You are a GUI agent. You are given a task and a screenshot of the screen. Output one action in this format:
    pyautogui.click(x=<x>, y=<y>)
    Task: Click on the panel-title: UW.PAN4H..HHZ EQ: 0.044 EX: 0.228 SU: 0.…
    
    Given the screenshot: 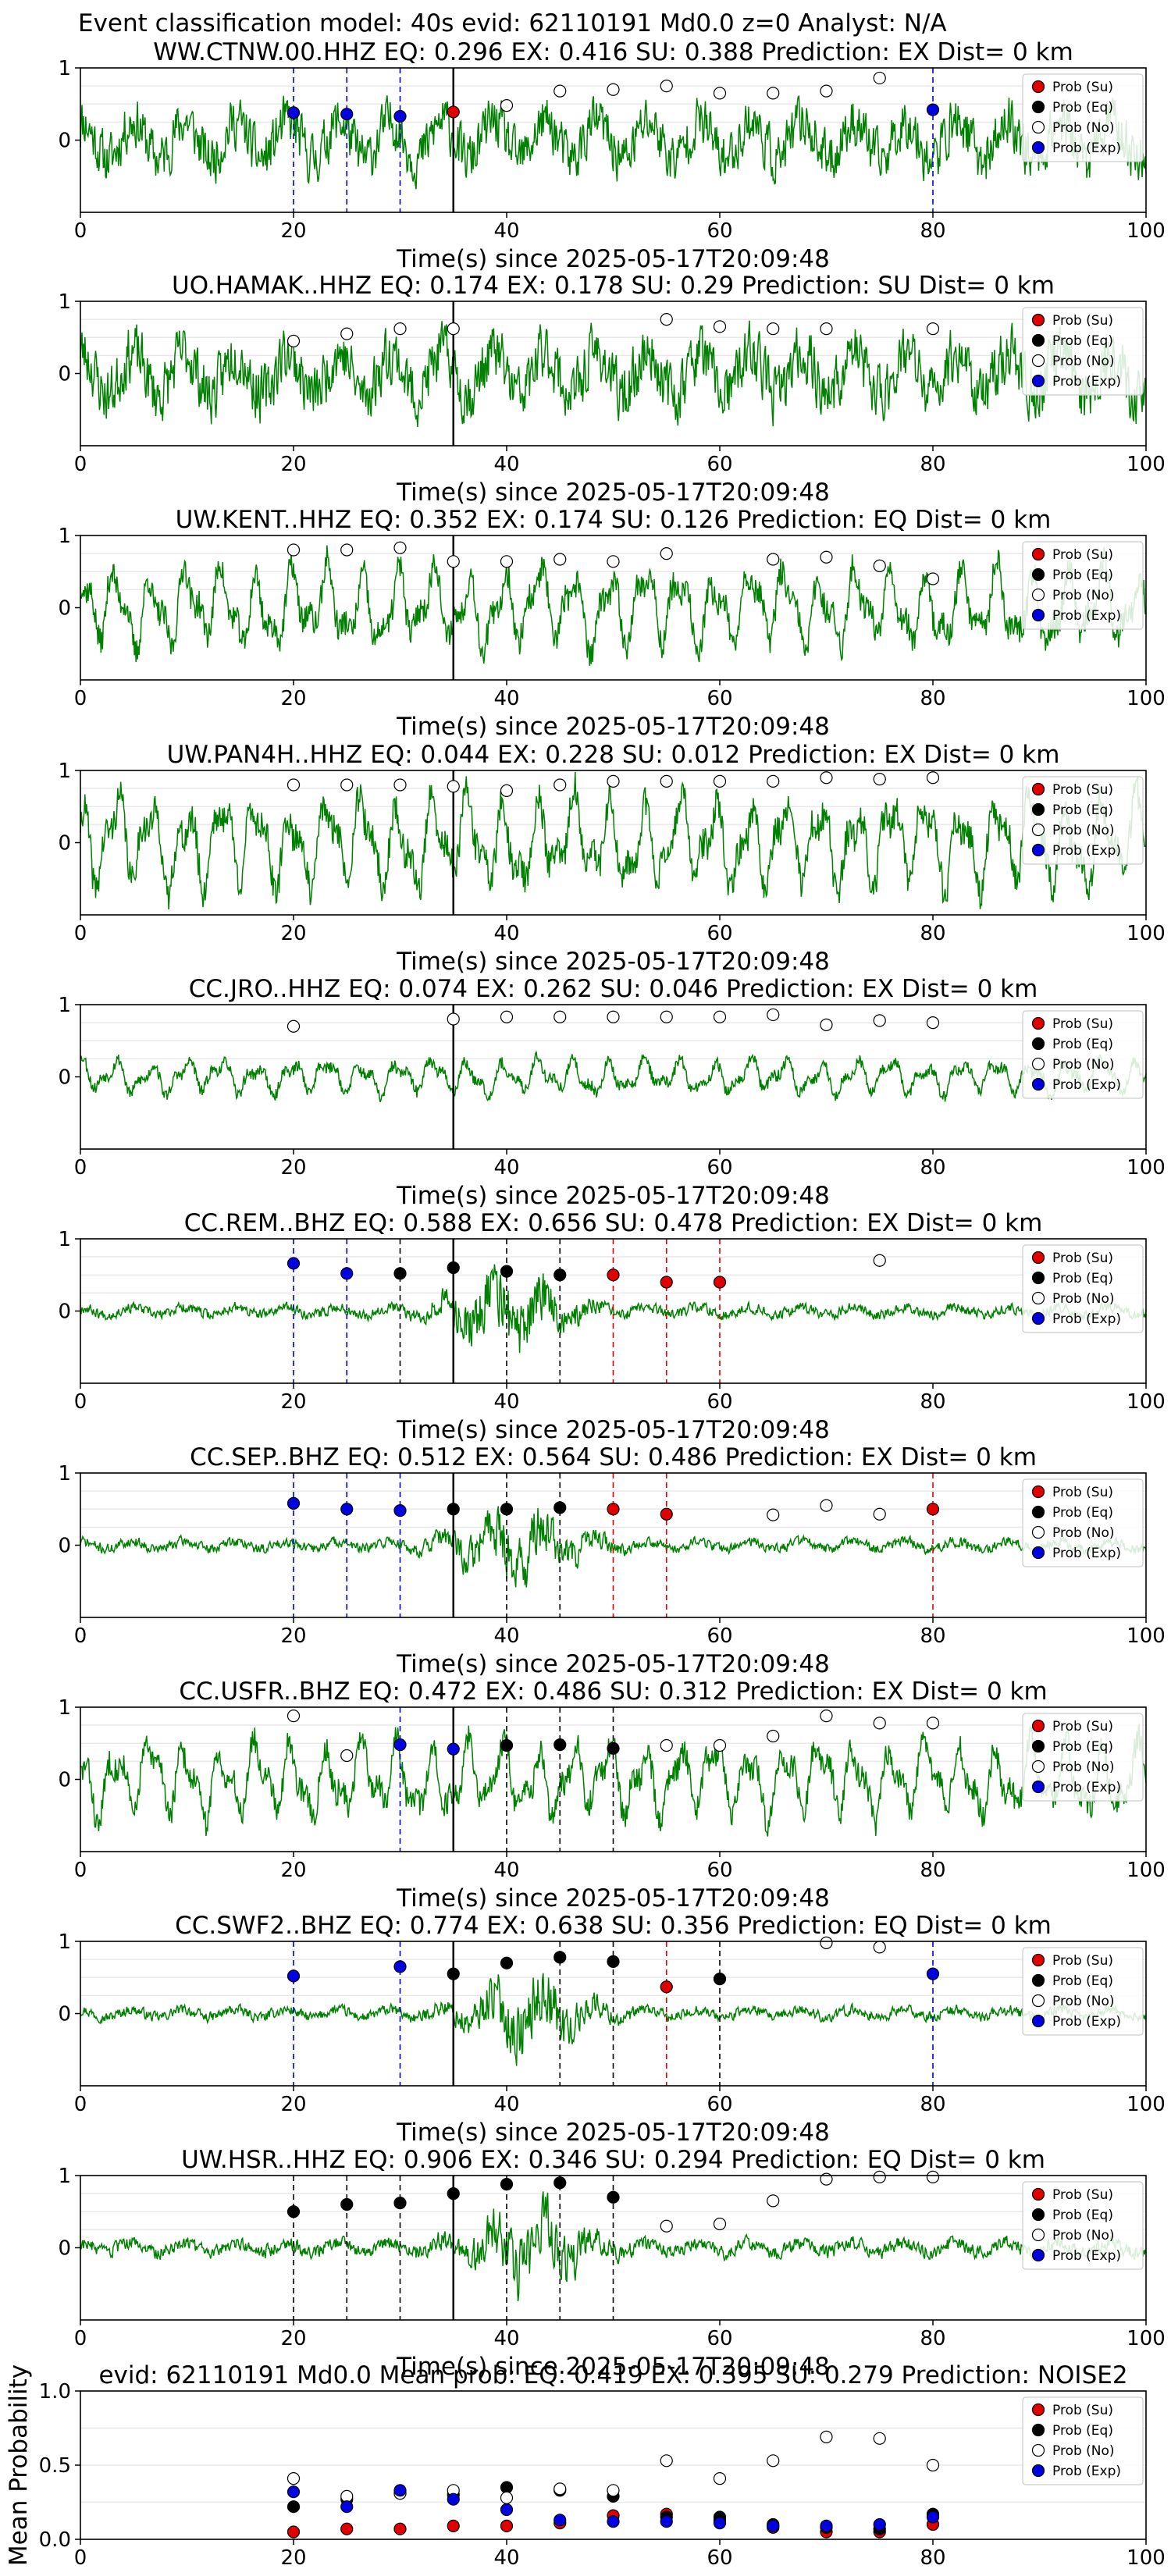 What is the action you would take?
    pyautogui.click(x=613, y=755)
    